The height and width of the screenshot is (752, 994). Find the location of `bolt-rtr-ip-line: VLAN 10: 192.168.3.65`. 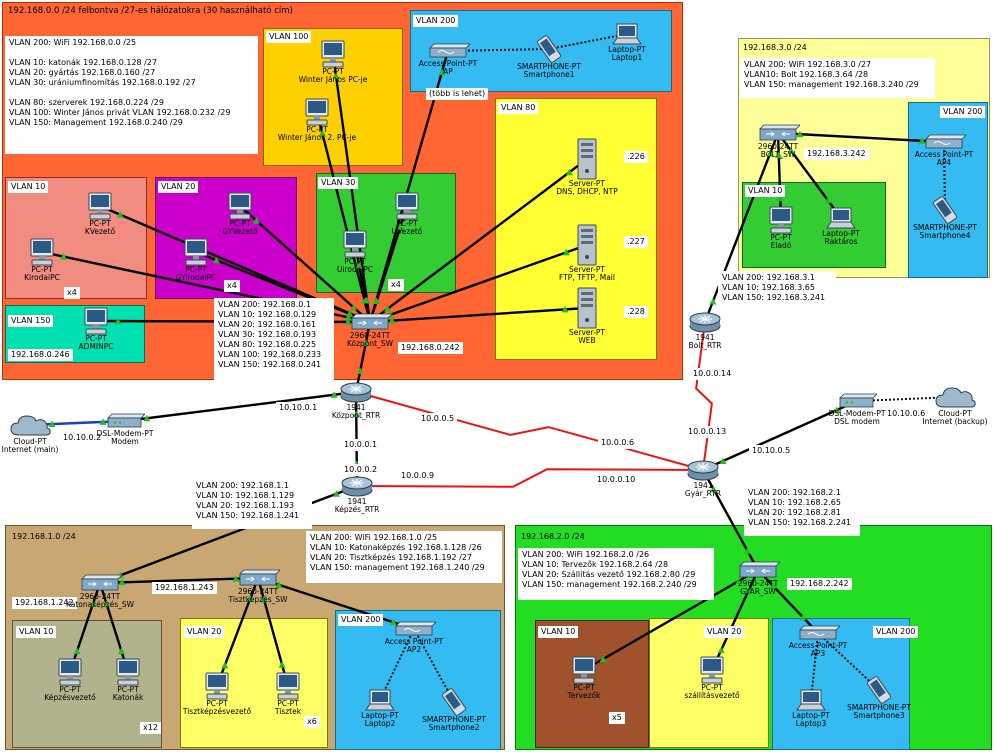

bolt-rtr-ip-line: VLAN 10: 192.168.3.65 is located at coordinates (768, 287).